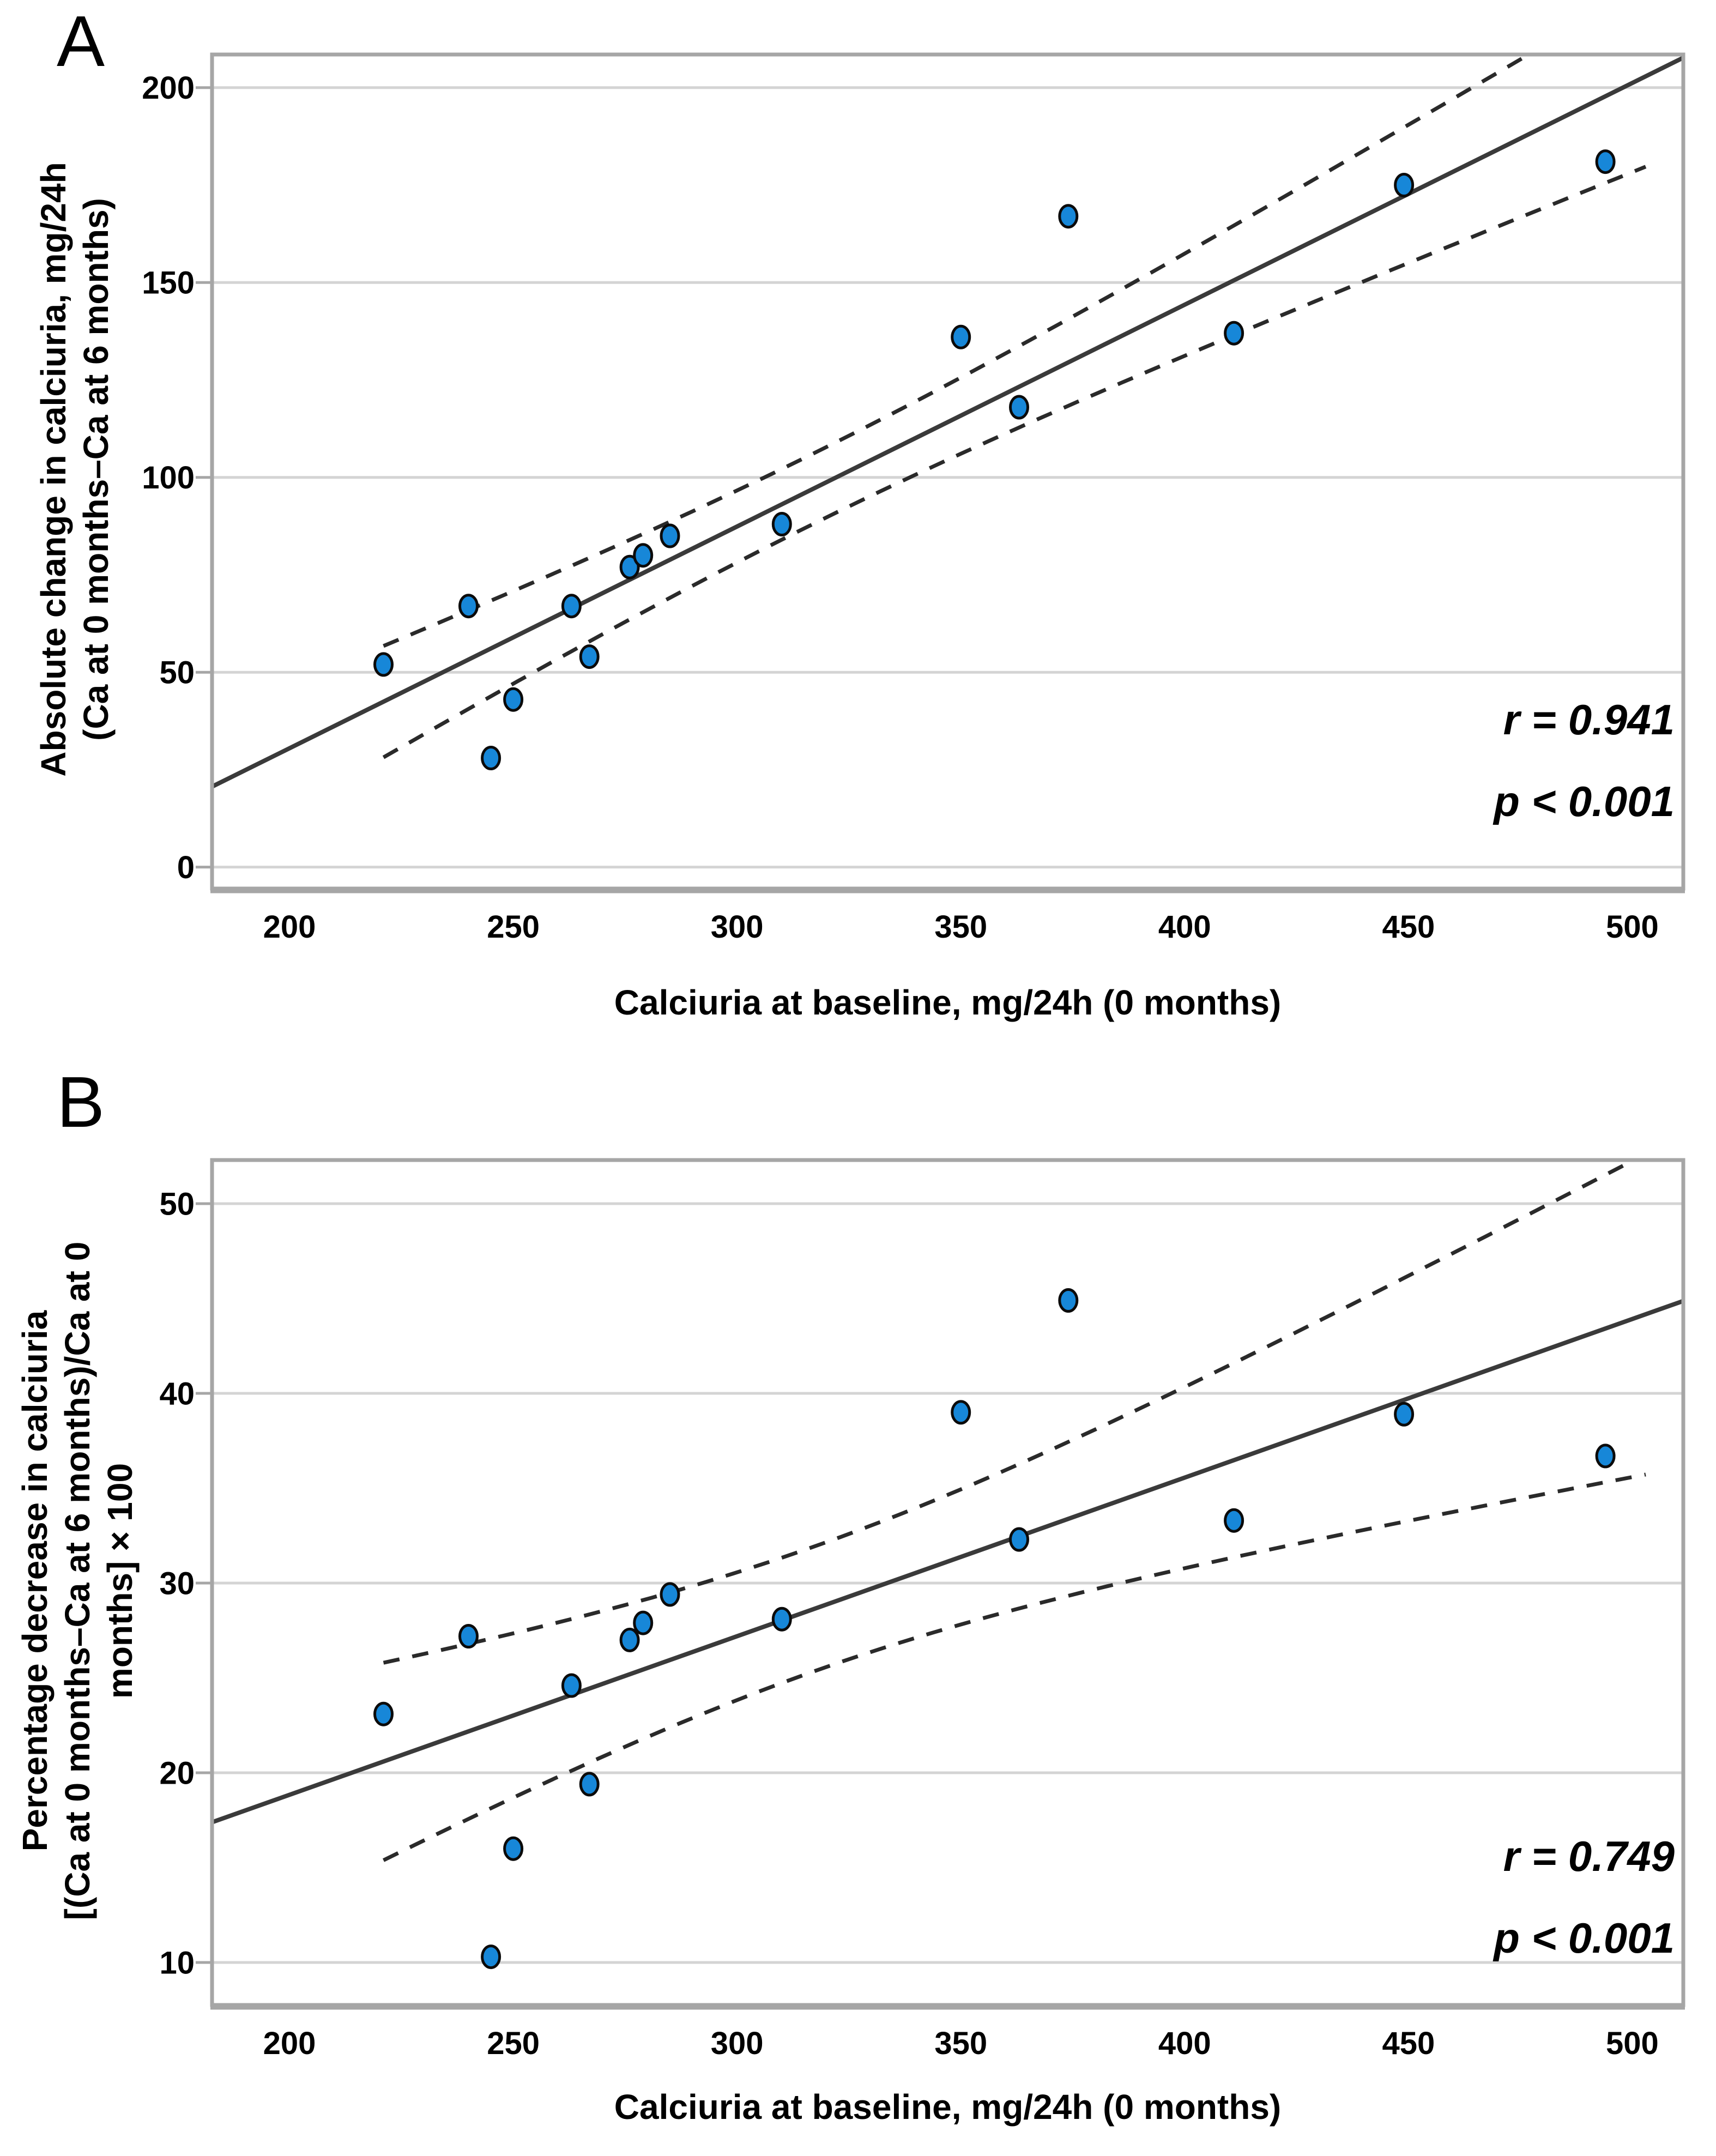 This screenshot has height=2156, width=1716. Describe the element at coordinates (177, 1963) in the screenshot. I see `y-tick-label: 10` at that location.